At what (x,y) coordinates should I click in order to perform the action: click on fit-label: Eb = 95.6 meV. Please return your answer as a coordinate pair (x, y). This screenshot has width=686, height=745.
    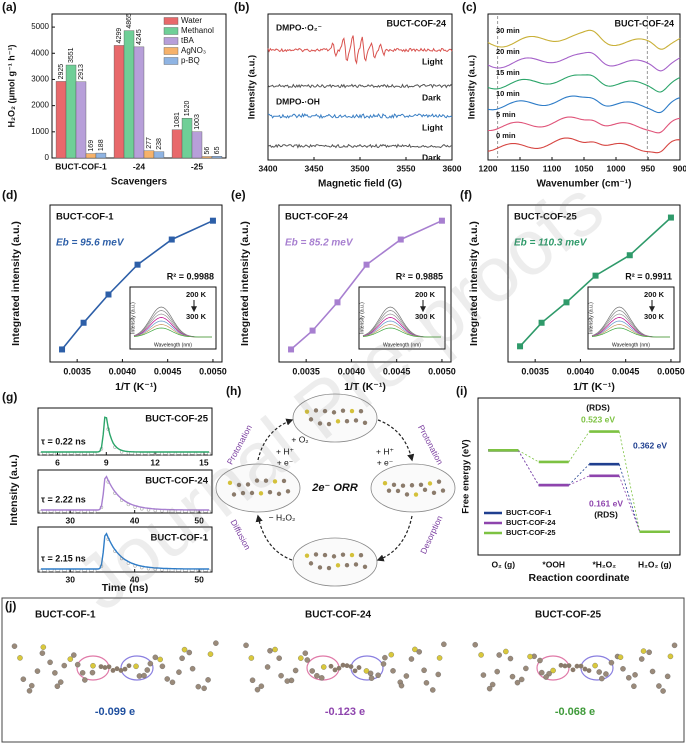
    Looking at the image, I should click on (90, 243).